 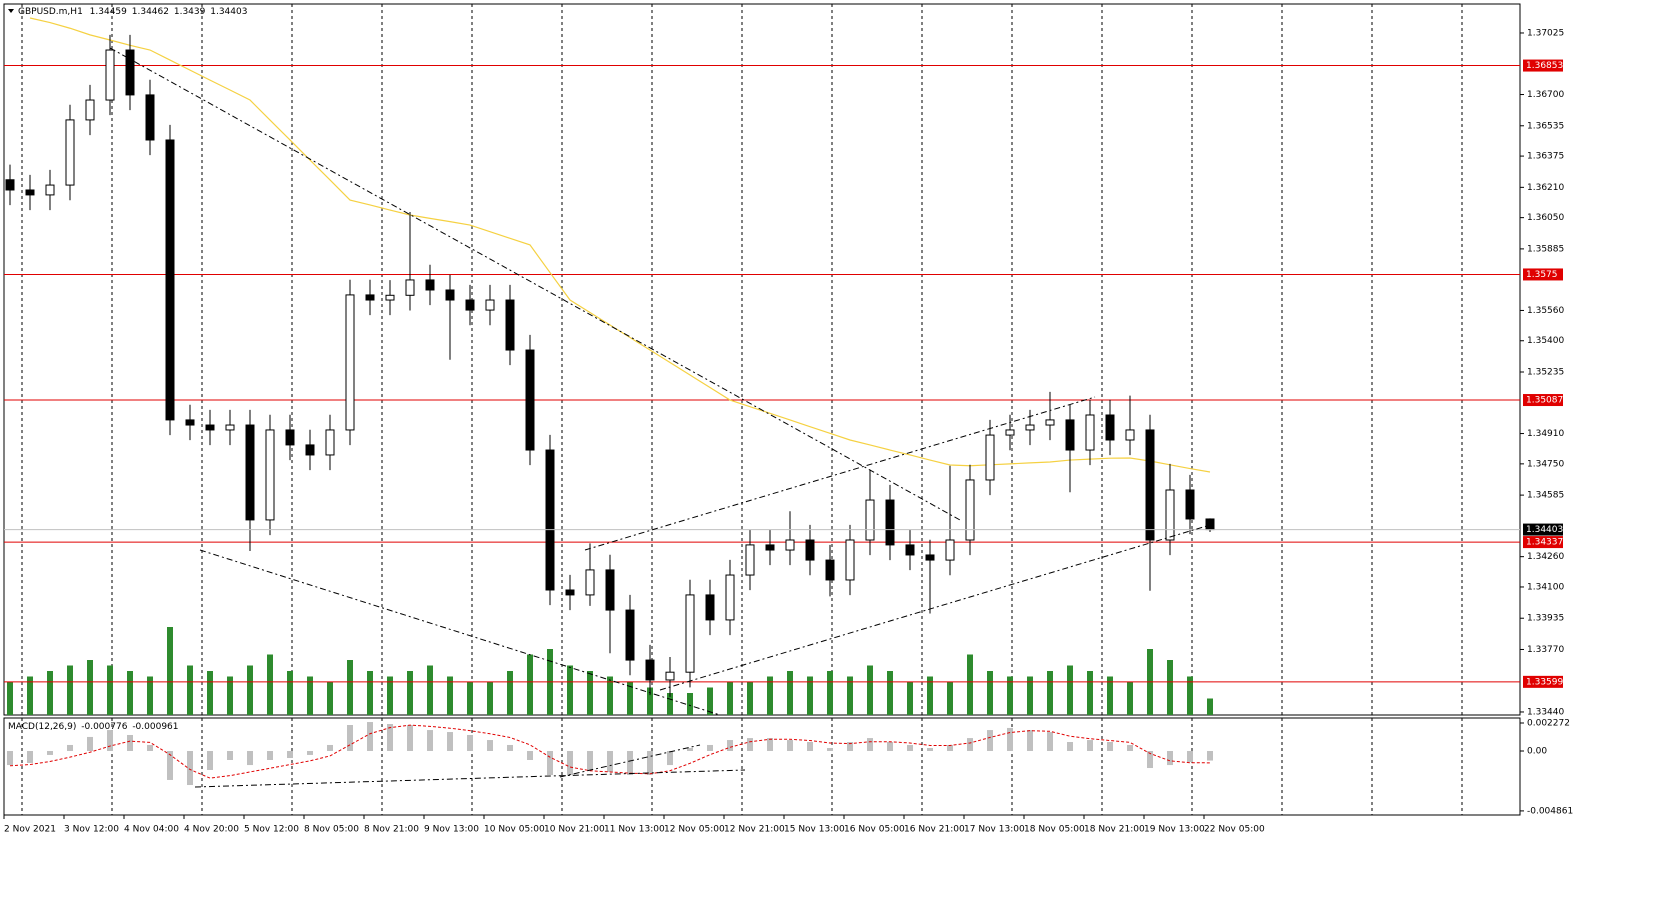 I want to click on y-tick-label: 1.34750, so click(x=1545, y=464).